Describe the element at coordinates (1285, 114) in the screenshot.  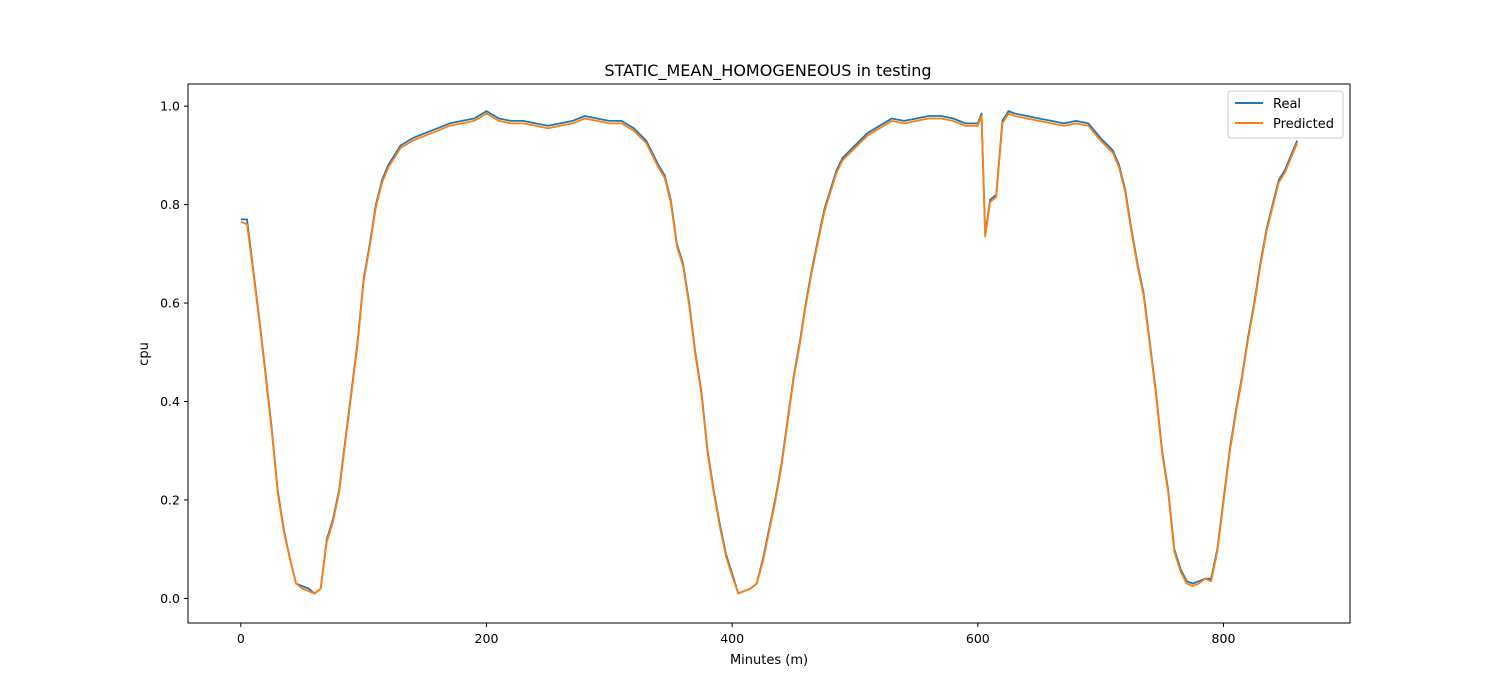
I see `legend: Real Predicted` at that location.